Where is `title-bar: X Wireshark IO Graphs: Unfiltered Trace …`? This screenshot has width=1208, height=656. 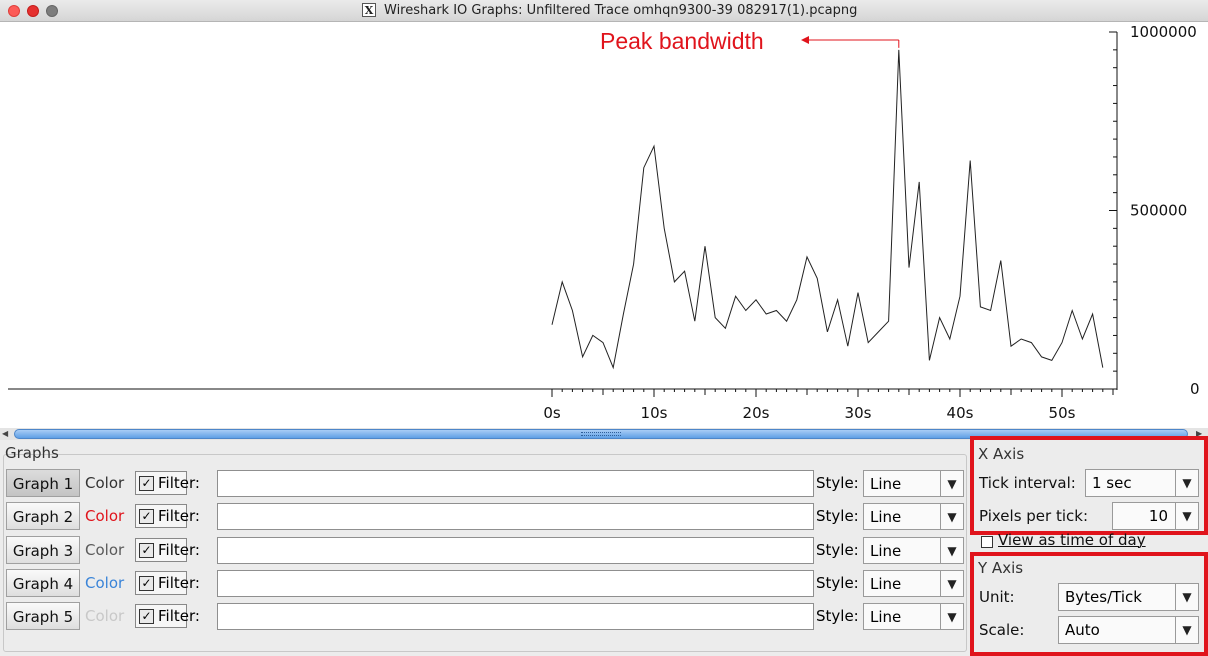 title-bar: X Wireshark IO Graphs: Unfiltered Trace … is located at coordinates (604, 11).